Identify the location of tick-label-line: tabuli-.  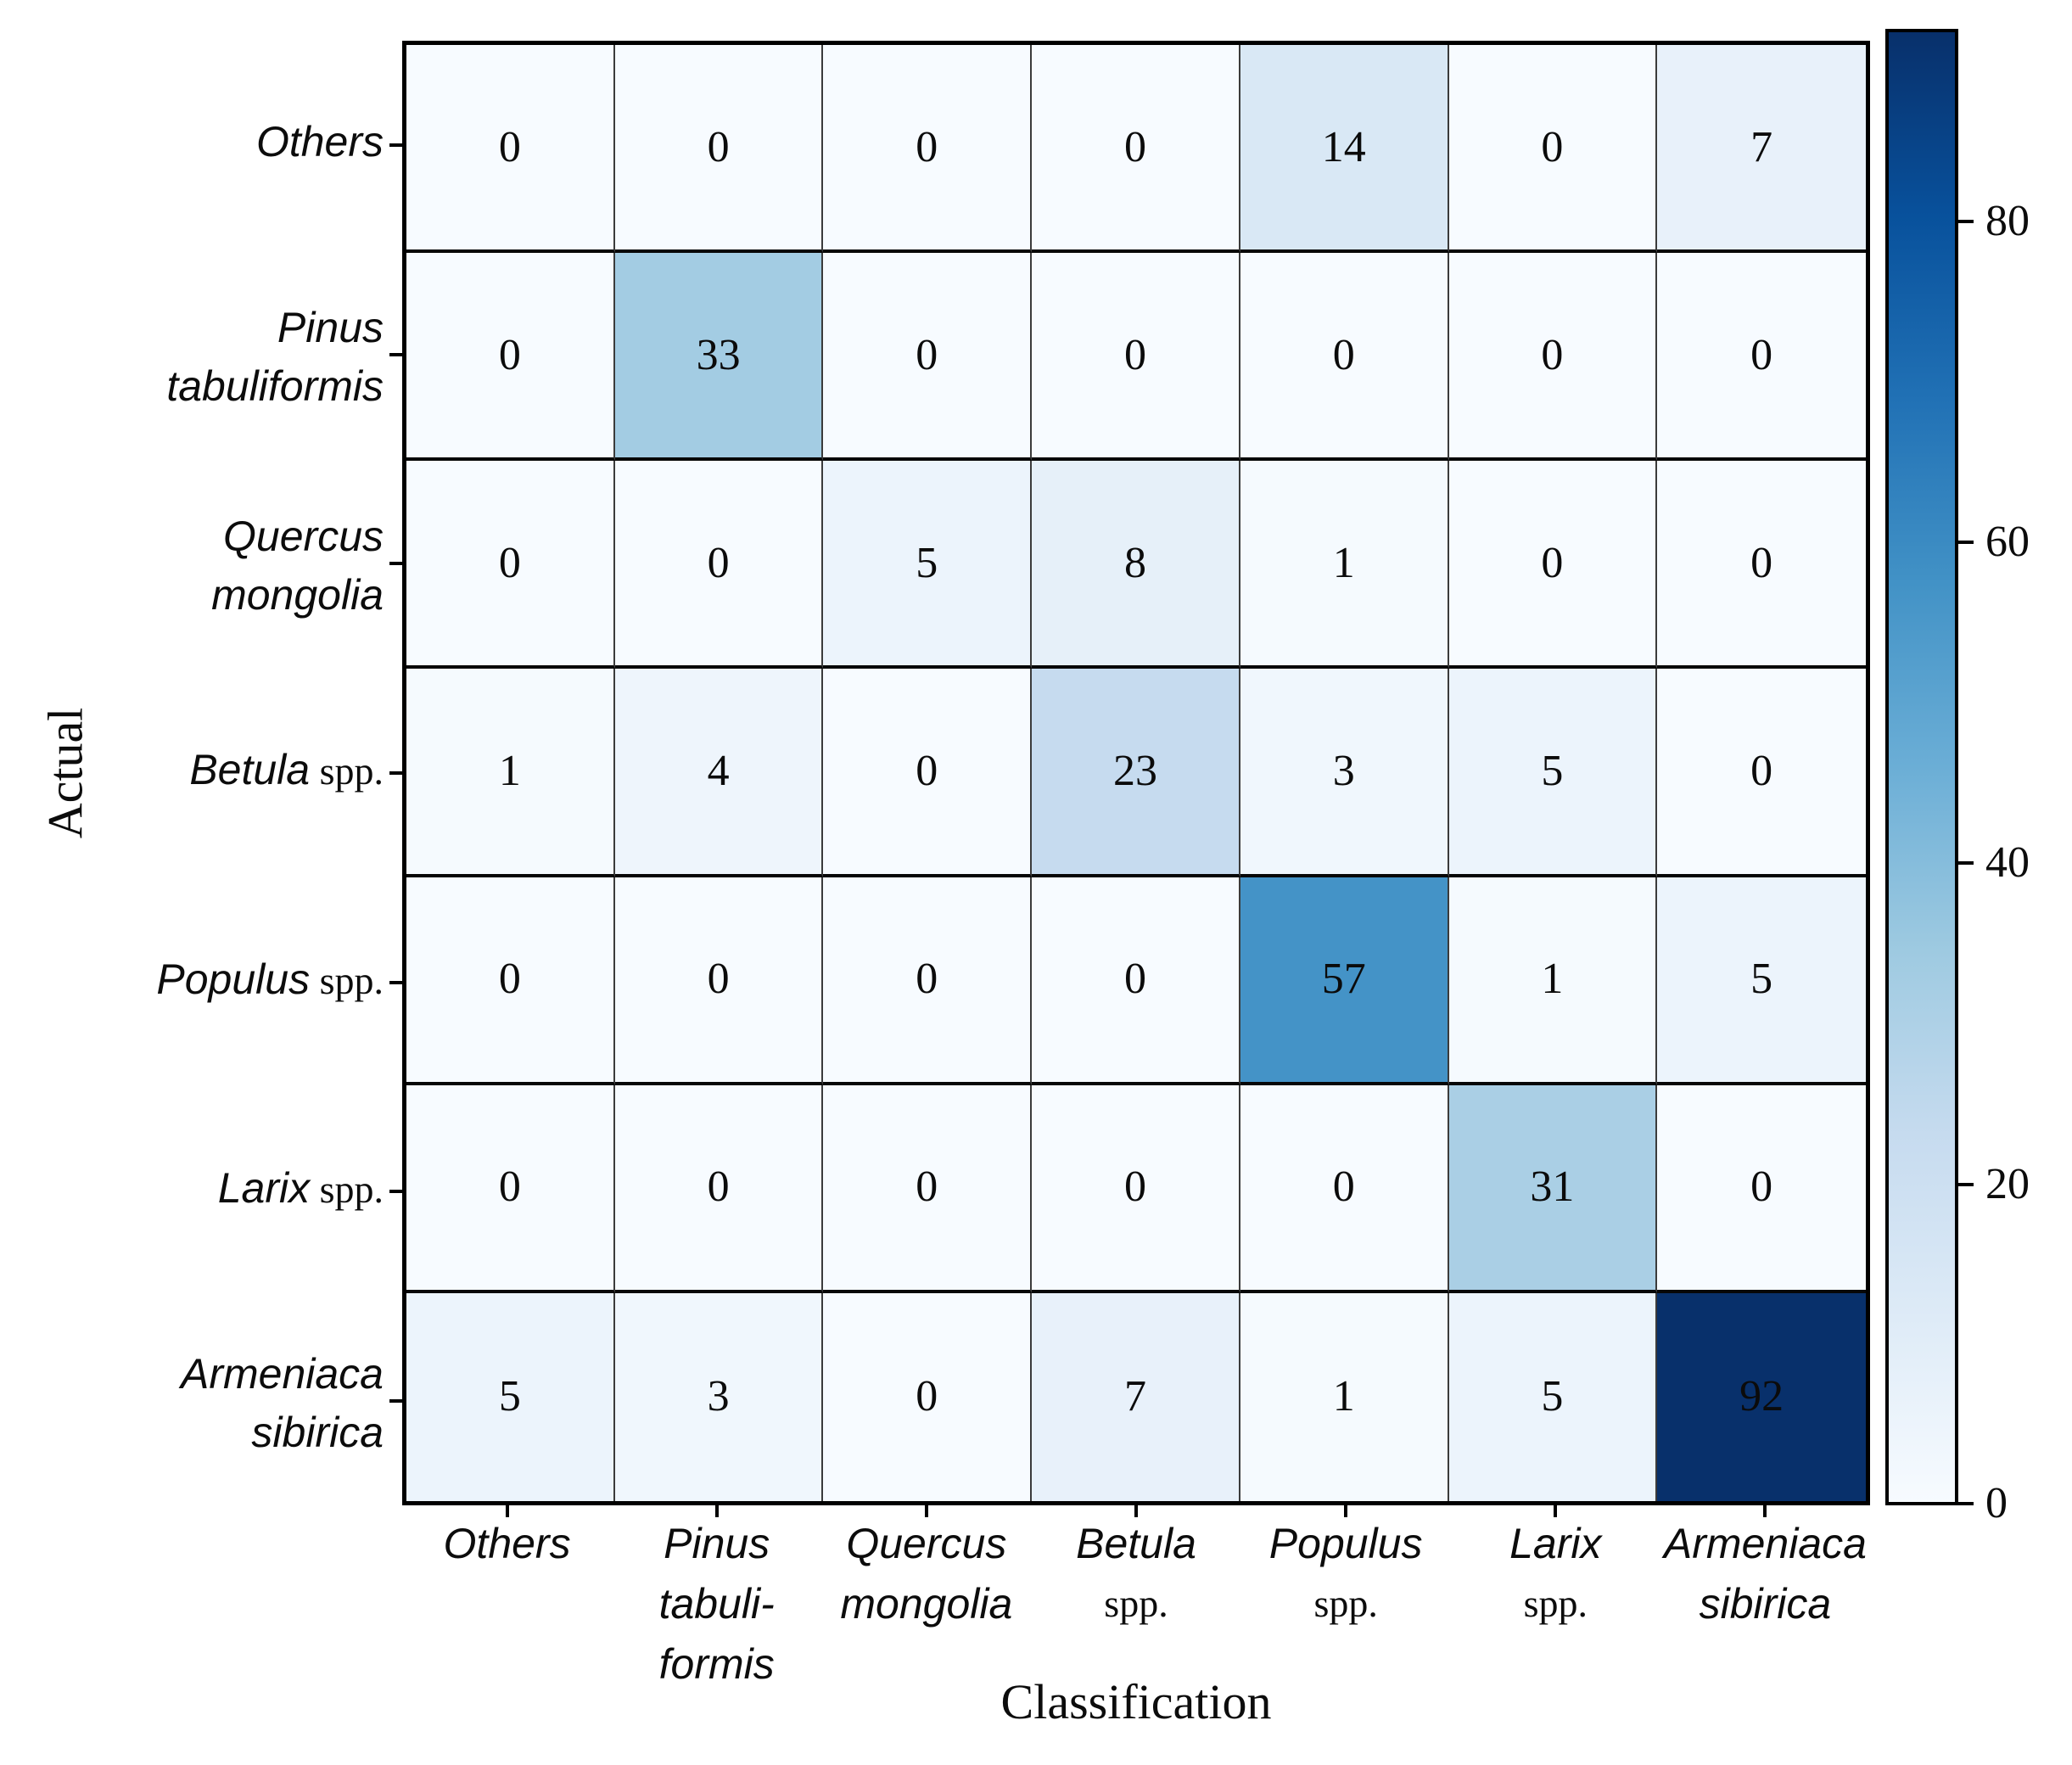
(717, 1609).